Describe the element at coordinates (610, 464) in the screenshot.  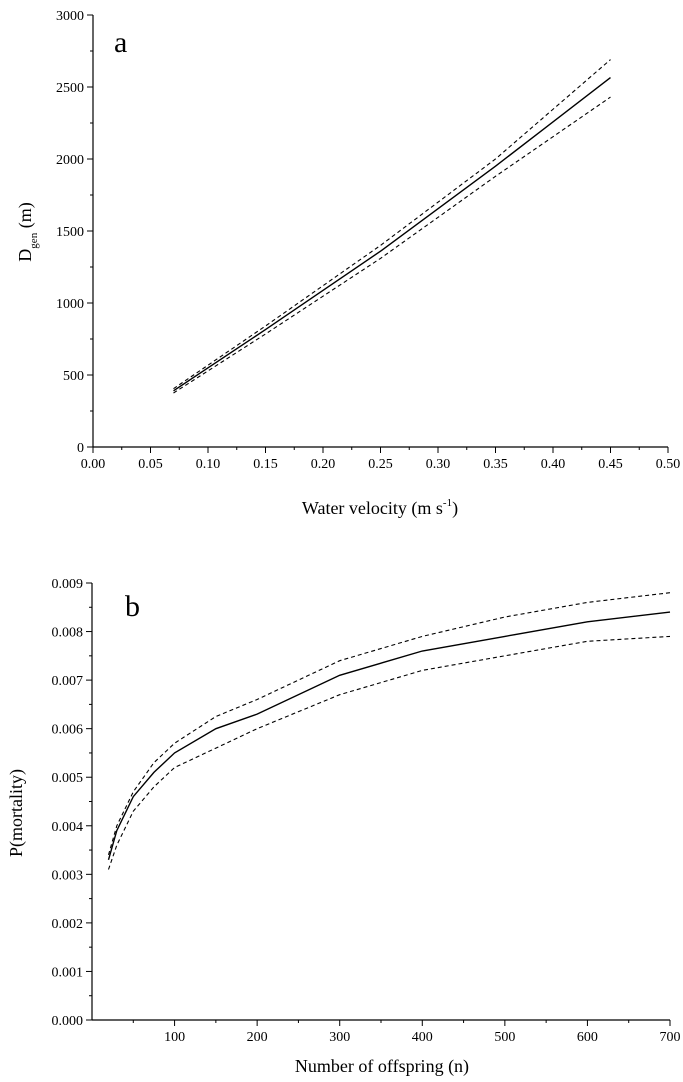
I see `panel-a-x-tick-label: 0.45` at that location.